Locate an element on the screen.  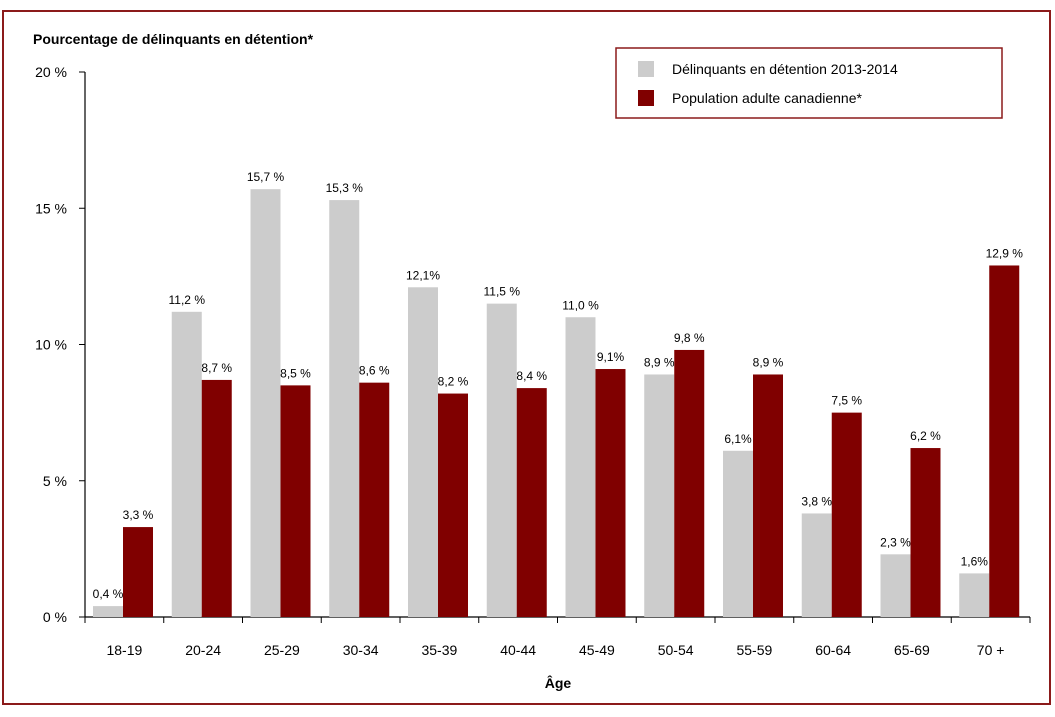
data-label: 8,2 % is located at coordinates (453, 382).